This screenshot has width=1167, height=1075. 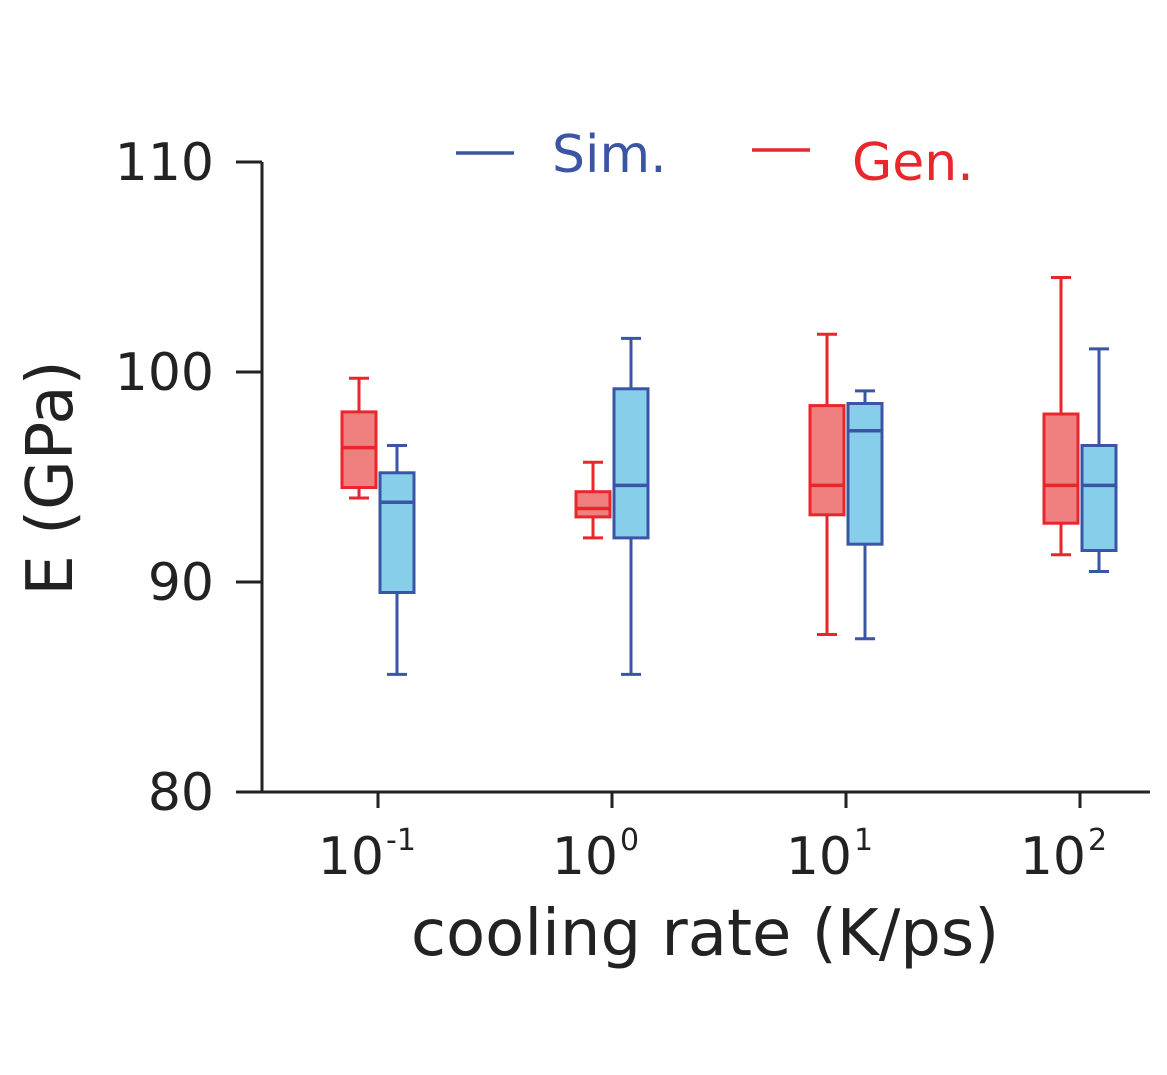 I want to click on y-tick-label: 80, so click(x=181, y=793).